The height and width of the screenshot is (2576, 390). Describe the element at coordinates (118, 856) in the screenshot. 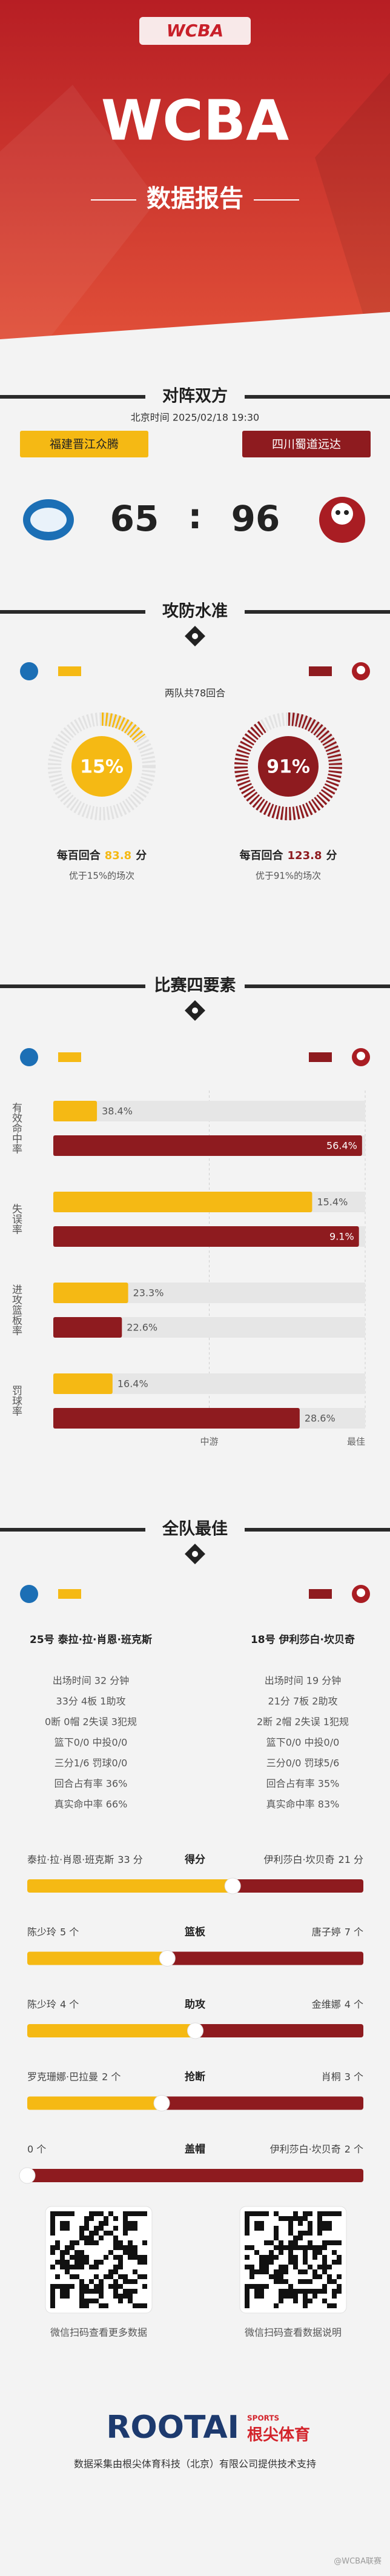

I see `points-value: 83.8` at that location.